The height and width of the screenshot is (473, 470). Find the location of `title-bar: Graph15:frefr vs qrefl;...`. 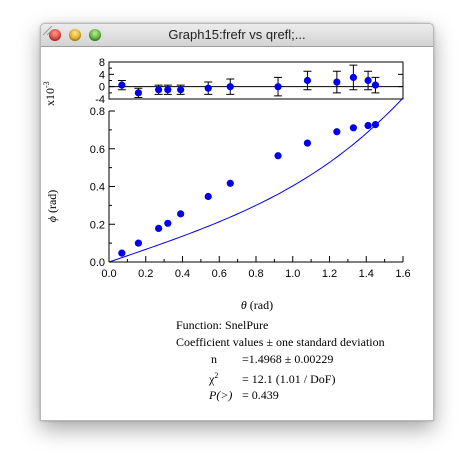

title-bar: Graph15:frefr vs qrefl;... is located at coordinates (237, 35).